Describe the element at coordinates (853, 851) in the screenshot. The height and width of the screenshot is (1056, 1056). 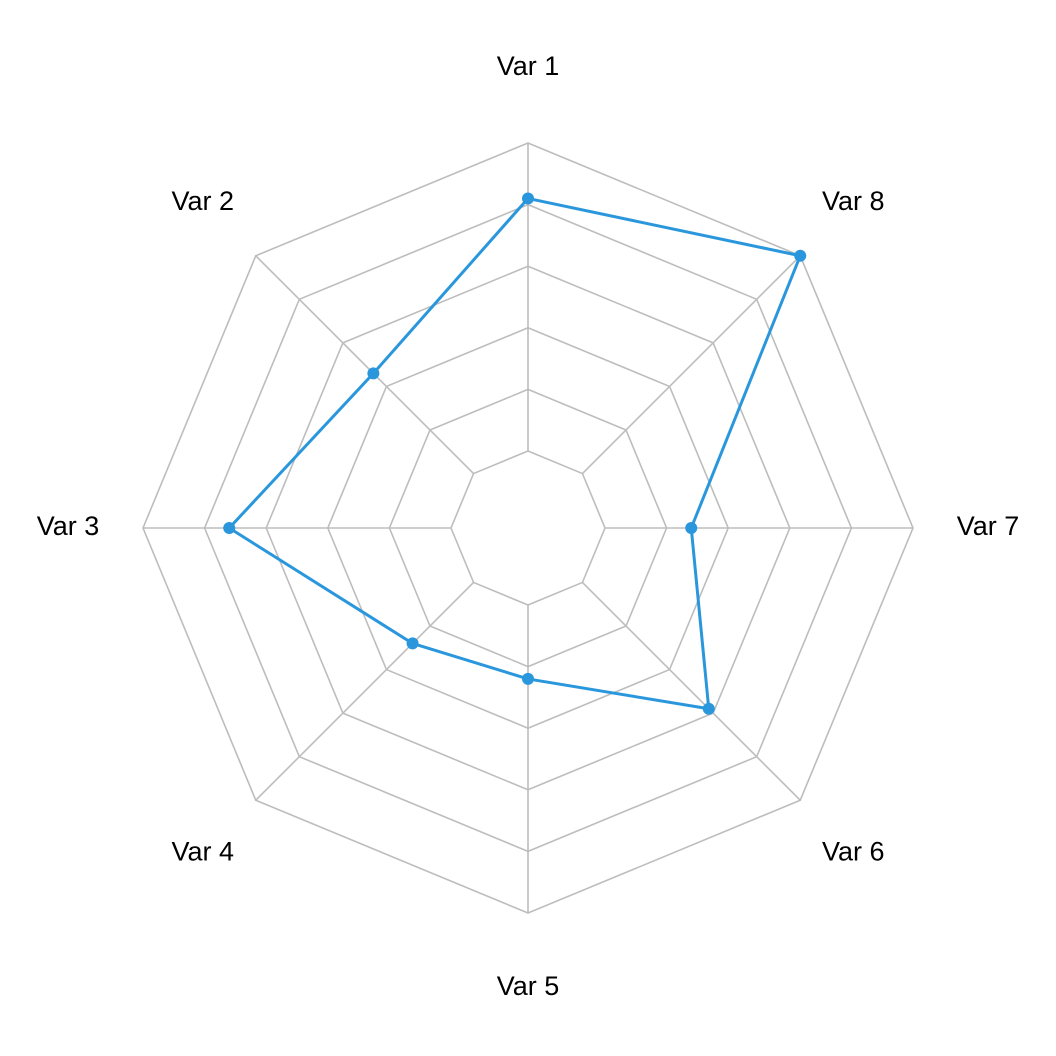
I see `axis-label: Var 6` at that location.